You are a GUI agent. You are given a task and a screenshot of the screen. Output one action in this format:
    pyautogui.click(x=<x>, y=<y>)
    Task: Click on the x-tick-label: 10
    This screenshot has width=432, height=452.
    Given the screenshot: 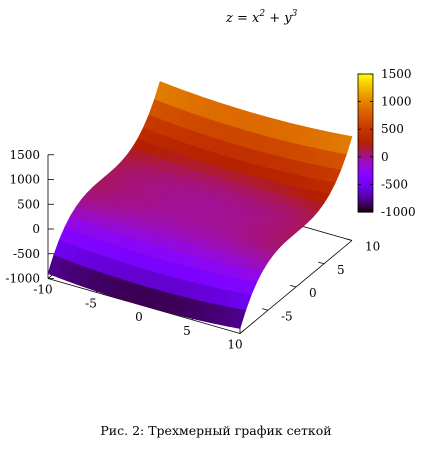 What is the action you would take?
    pyautogui.click(x=234, y=345)
    